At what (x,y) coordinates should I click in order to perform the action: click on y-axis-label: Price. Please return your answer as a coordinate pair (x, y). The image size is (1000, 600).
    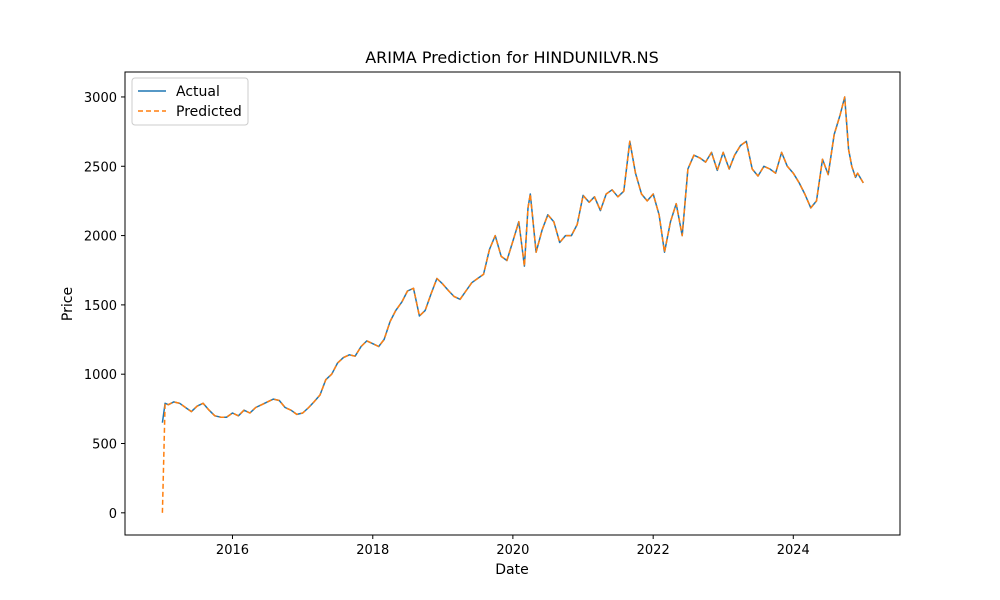
    Looking at the image, I should click on (68, 304).